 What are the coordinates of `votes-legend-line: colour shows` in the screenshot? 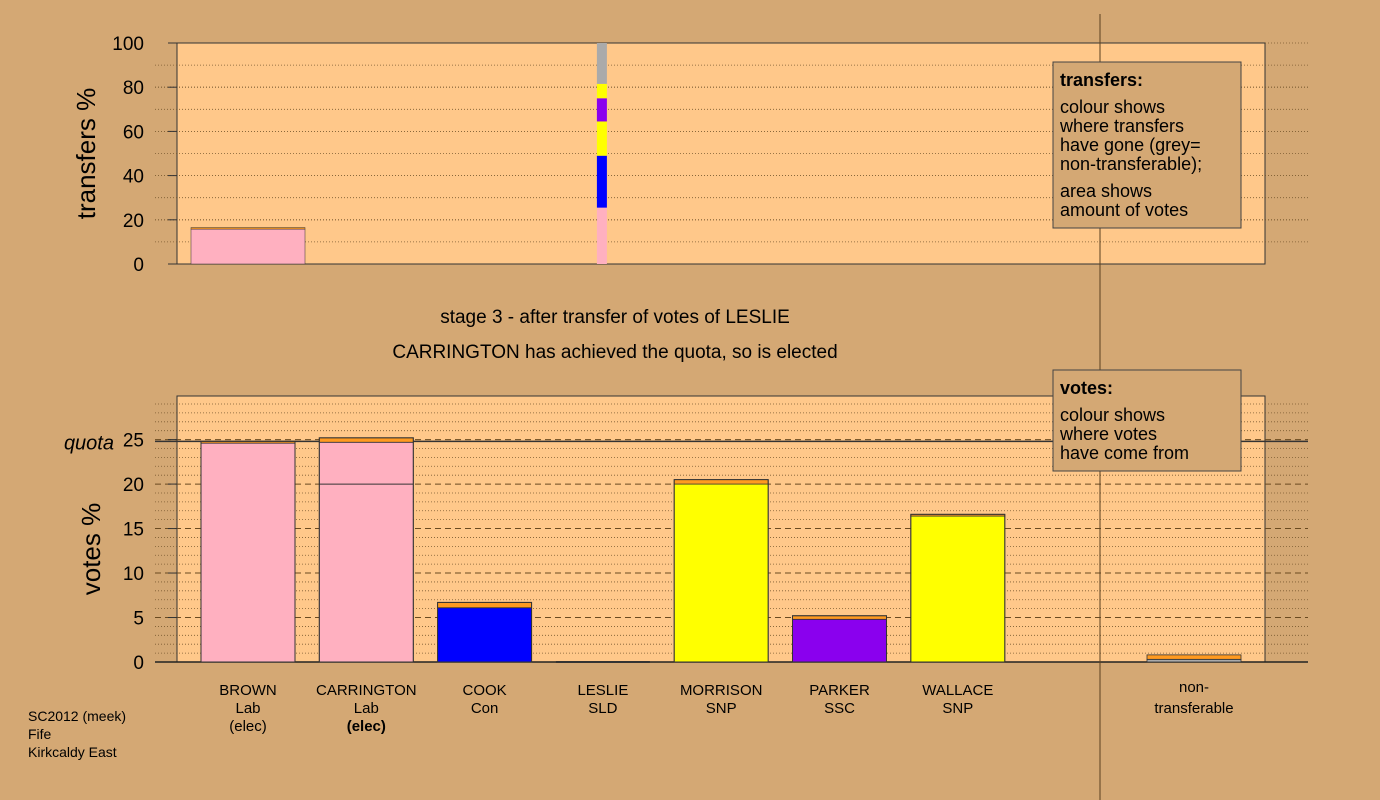 It's located at (1112, 415).